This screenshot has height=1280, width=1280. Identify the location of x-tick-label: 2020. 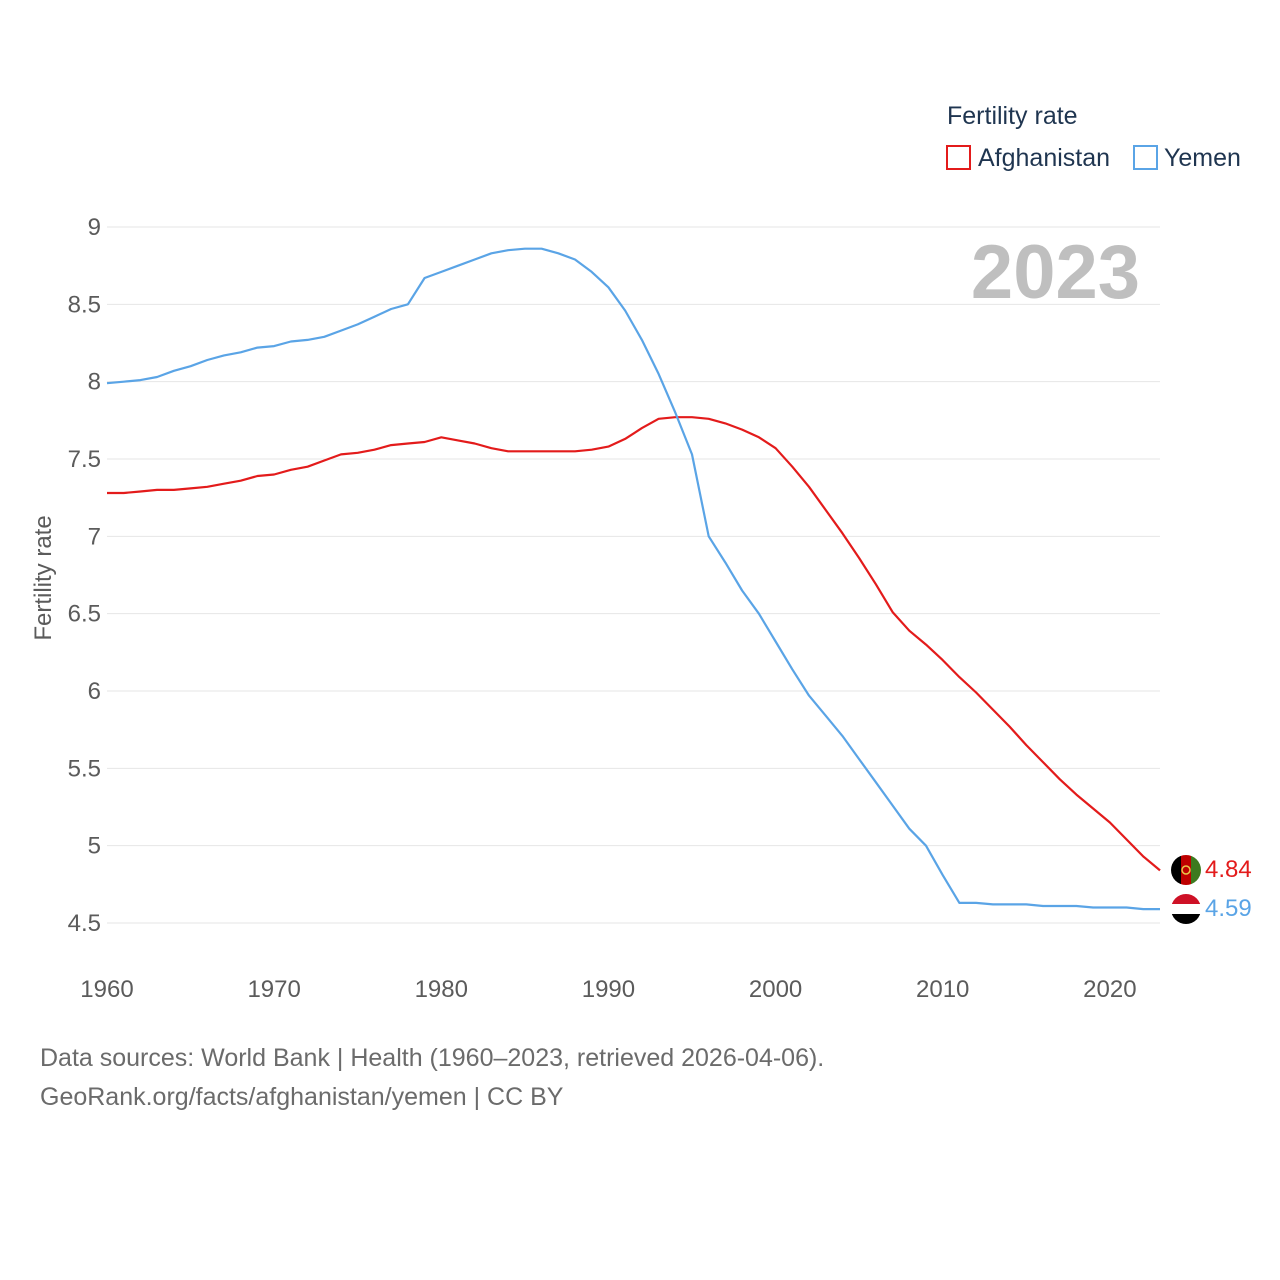
(1109, 989).